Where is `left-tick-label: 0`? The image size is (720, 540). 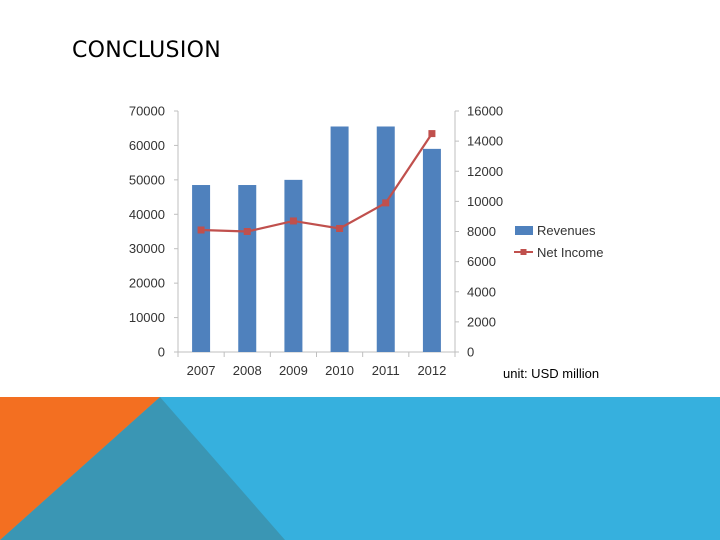 left-tick-label: 0 is located at coordinates (161, 352).